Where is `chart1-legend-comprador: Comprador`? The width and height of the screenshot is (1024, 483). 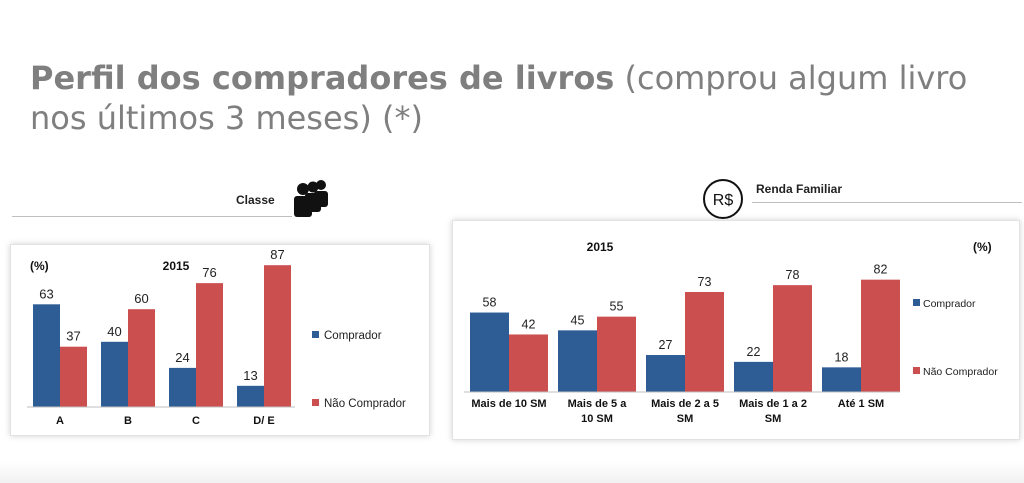 chart1-legend-comprador: Comprador is located at coordinates (353, 336).